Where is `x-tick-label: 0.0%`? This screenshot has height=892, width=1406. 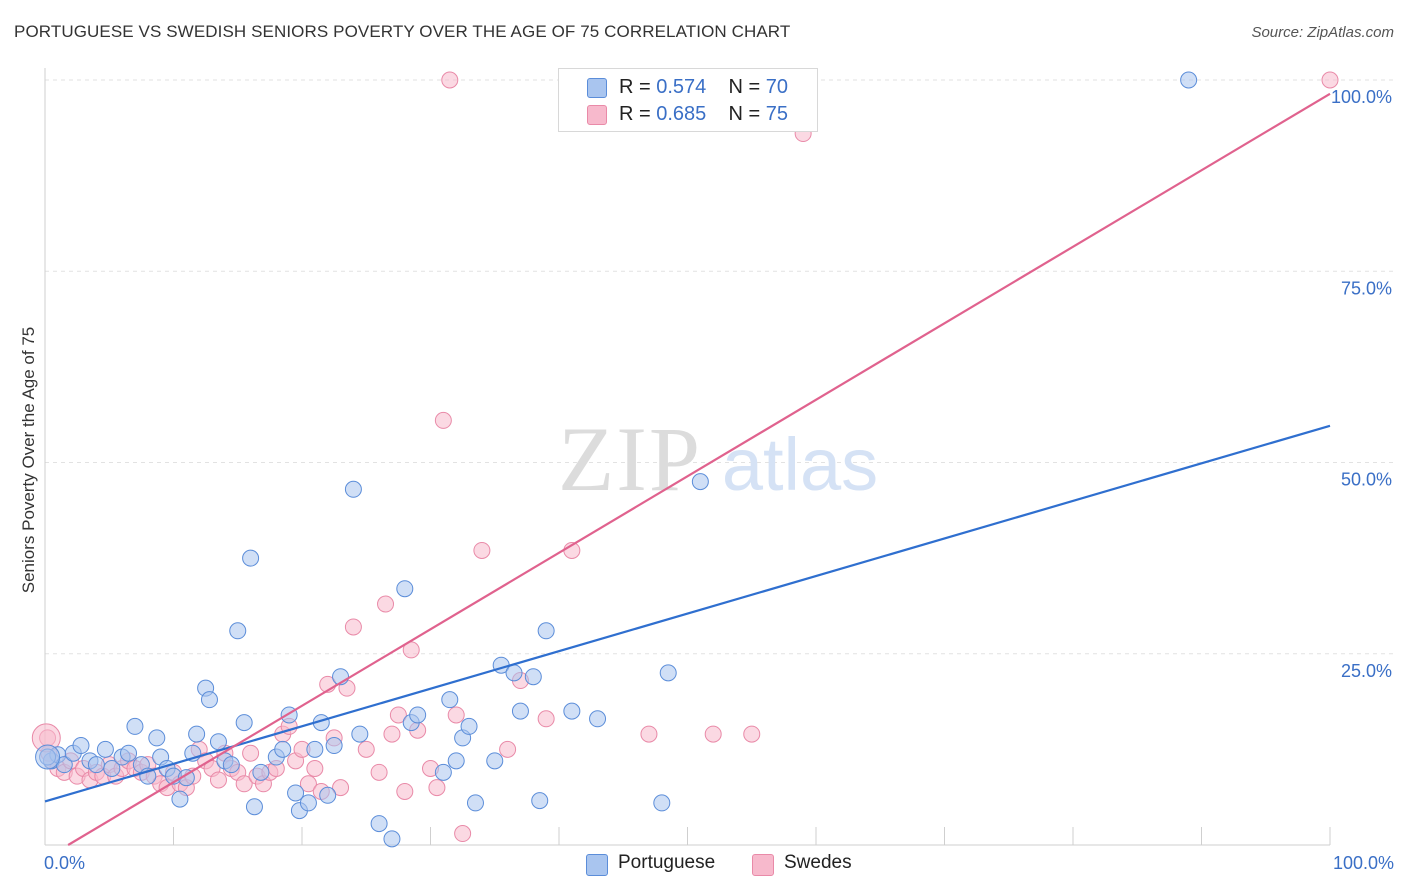
x-tick-label: 0.0% is located at coordinates (64, 863).